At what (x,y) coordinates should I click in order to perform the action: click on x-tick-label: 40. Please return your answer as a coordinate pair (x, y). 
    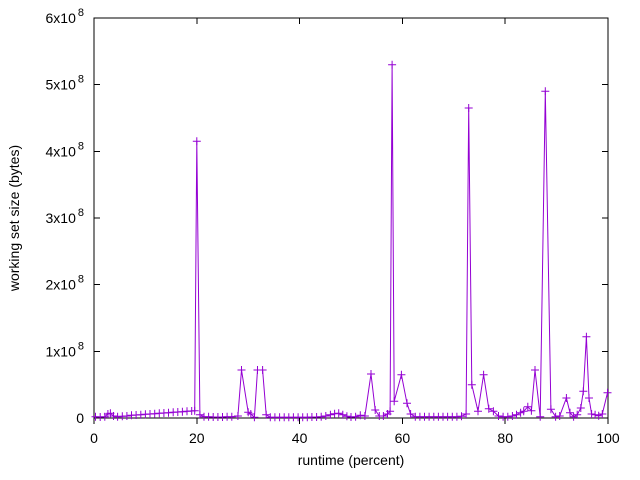
    Looking at the image, I should click on (300, 438).